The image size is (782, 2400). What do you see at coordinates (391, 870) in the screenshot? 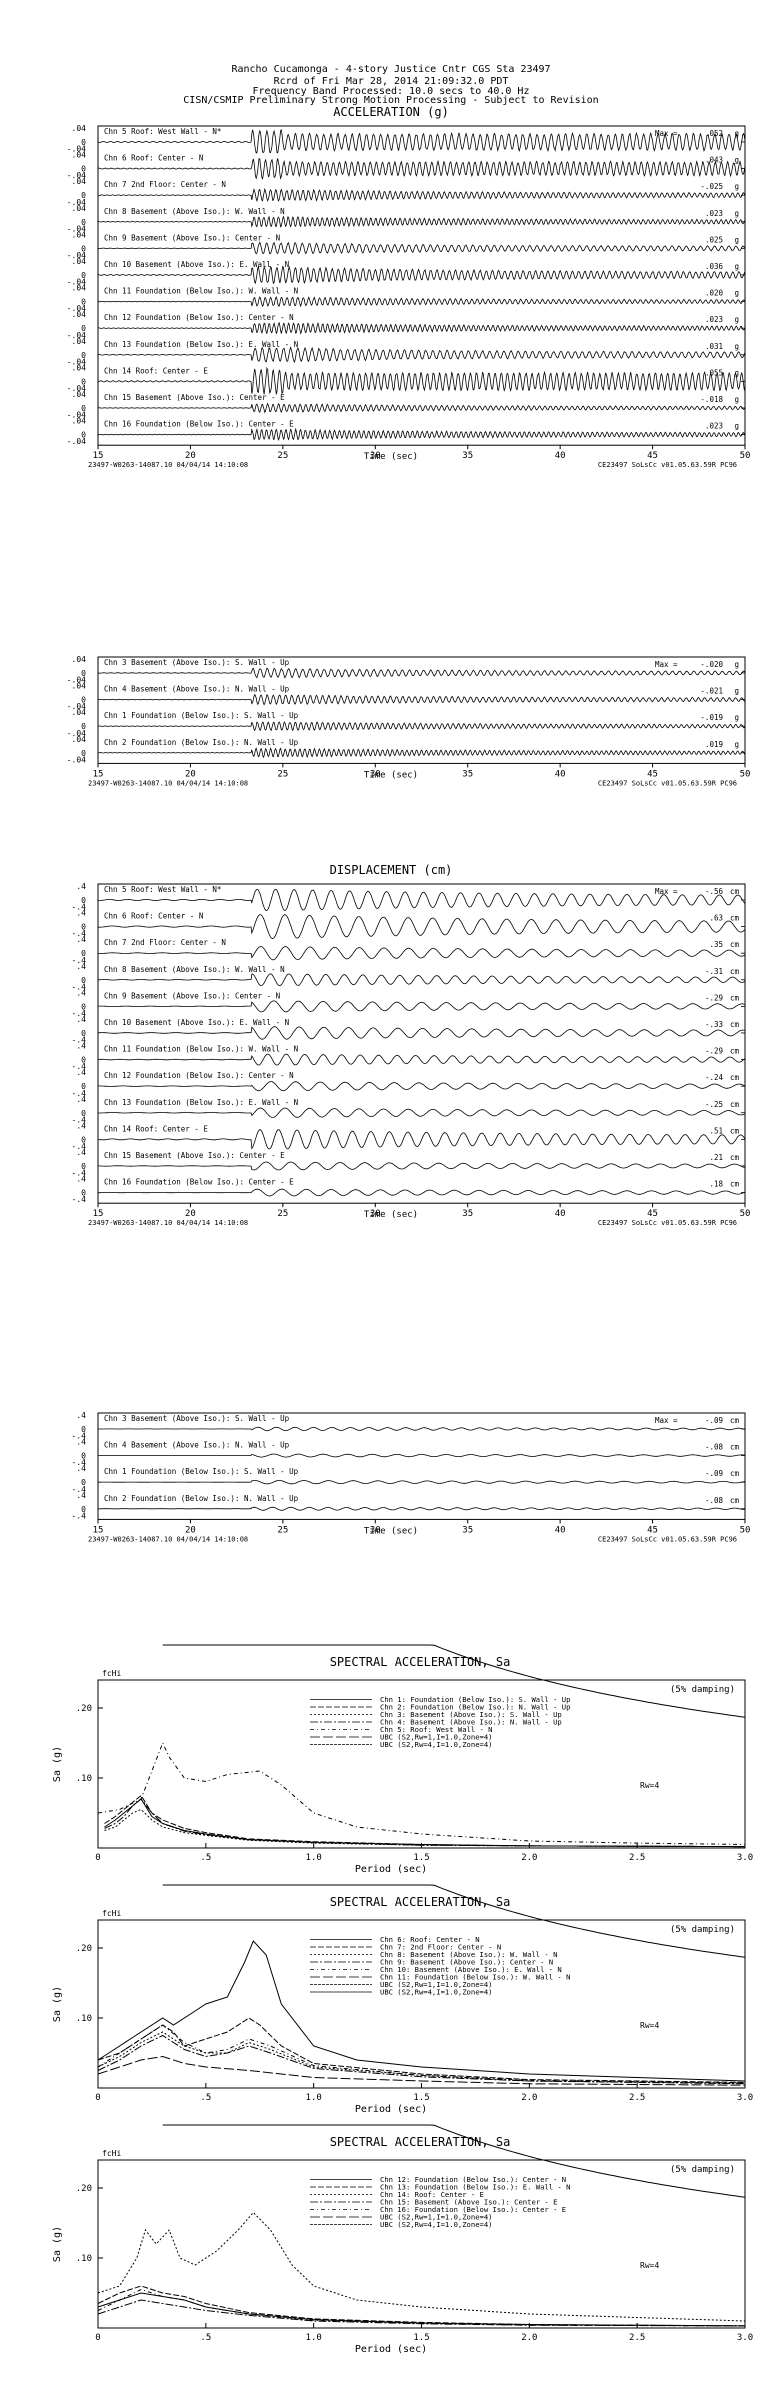
I see `panel-title: DISPLACEMENT (cm)` at bounding box center [391, 870].